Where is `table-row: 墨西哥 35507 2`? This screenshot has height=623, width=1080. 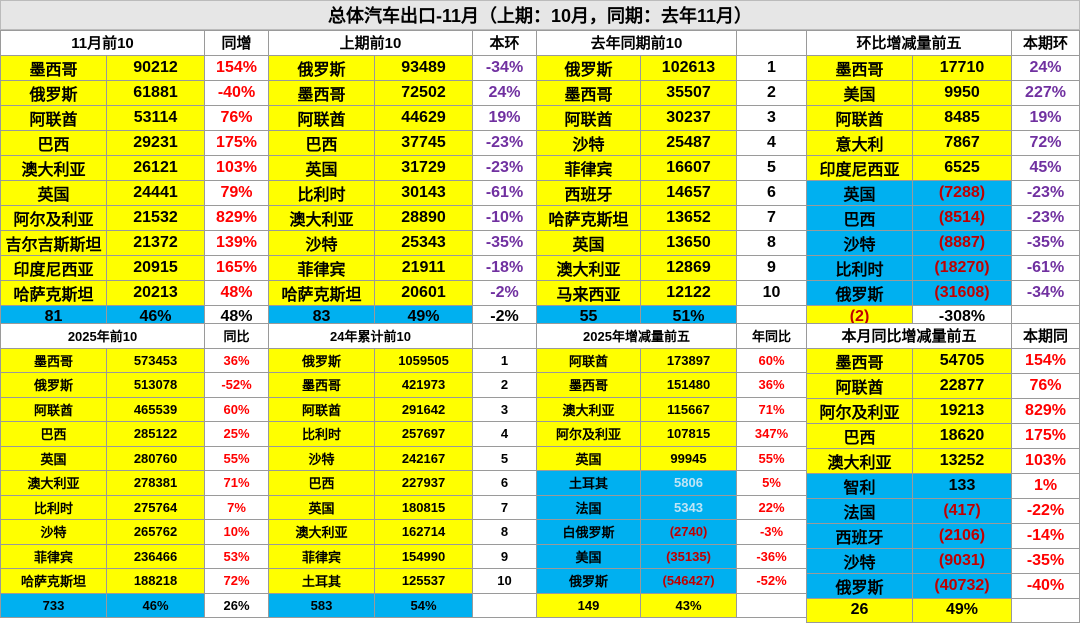 table-row: 墨西哥 35507 2 is located at coordinates (671, 92).